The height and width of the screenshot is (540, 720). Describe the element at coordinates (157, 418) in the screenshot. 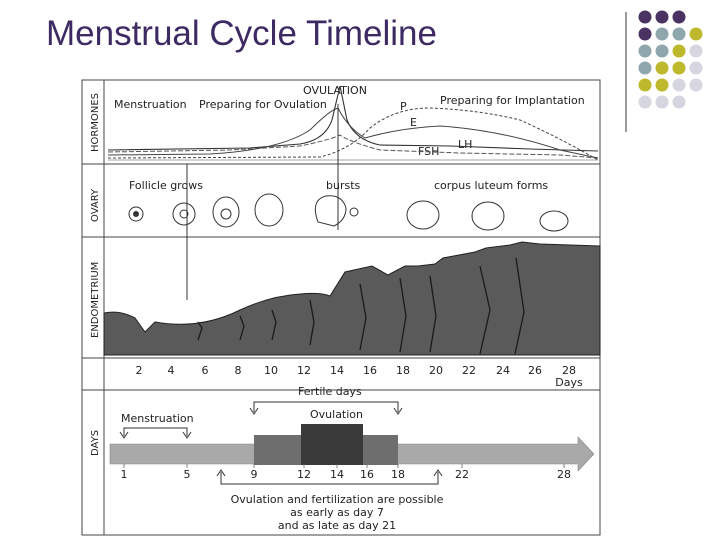

I see `menstruation-bracket-label: Menstruation` at that location.